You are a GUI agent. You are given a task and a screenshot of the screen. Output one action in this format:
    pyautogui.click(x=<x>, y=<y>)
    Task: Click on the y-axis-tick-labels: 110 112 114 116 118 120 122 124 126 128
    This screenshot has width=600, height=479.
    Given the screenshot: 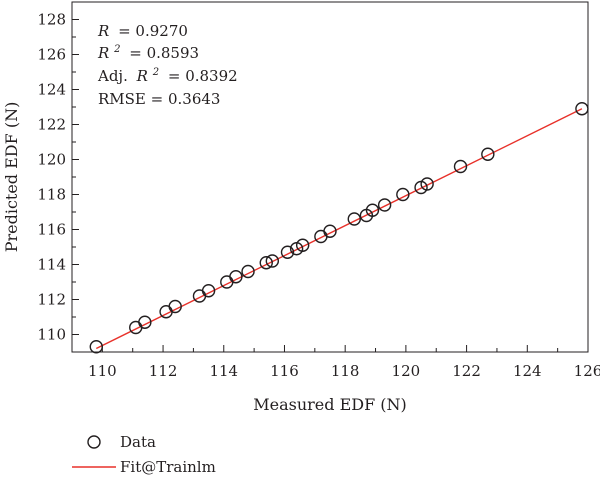 What is the action you would take?
    pyautogui.click(x=51, y=177)
    